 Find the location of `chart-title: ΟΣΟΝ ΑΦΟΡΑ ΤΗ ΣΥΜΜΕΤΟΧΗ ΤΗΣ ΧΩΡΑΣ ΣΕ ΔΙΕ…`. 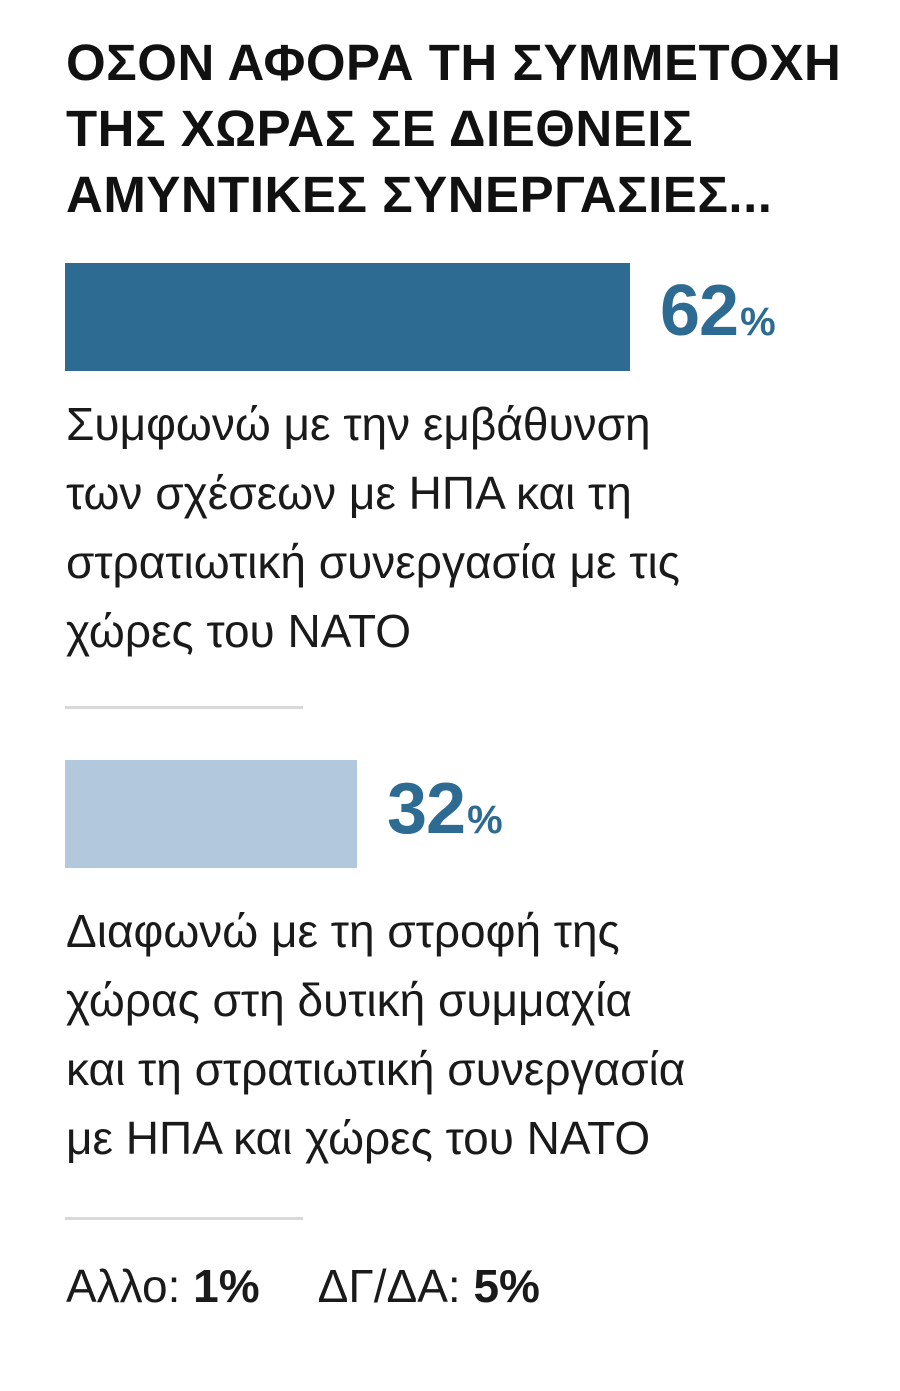

chart-title: ΟΣΟΝ ΑΦΟΡΑ ΤΗ ΣΥΜΜΕΤΟΧΗ ΤΗΣ ΧΩΡΑΣ ΣΕ ΔΙΕ… is located at coordinates (466, 129).